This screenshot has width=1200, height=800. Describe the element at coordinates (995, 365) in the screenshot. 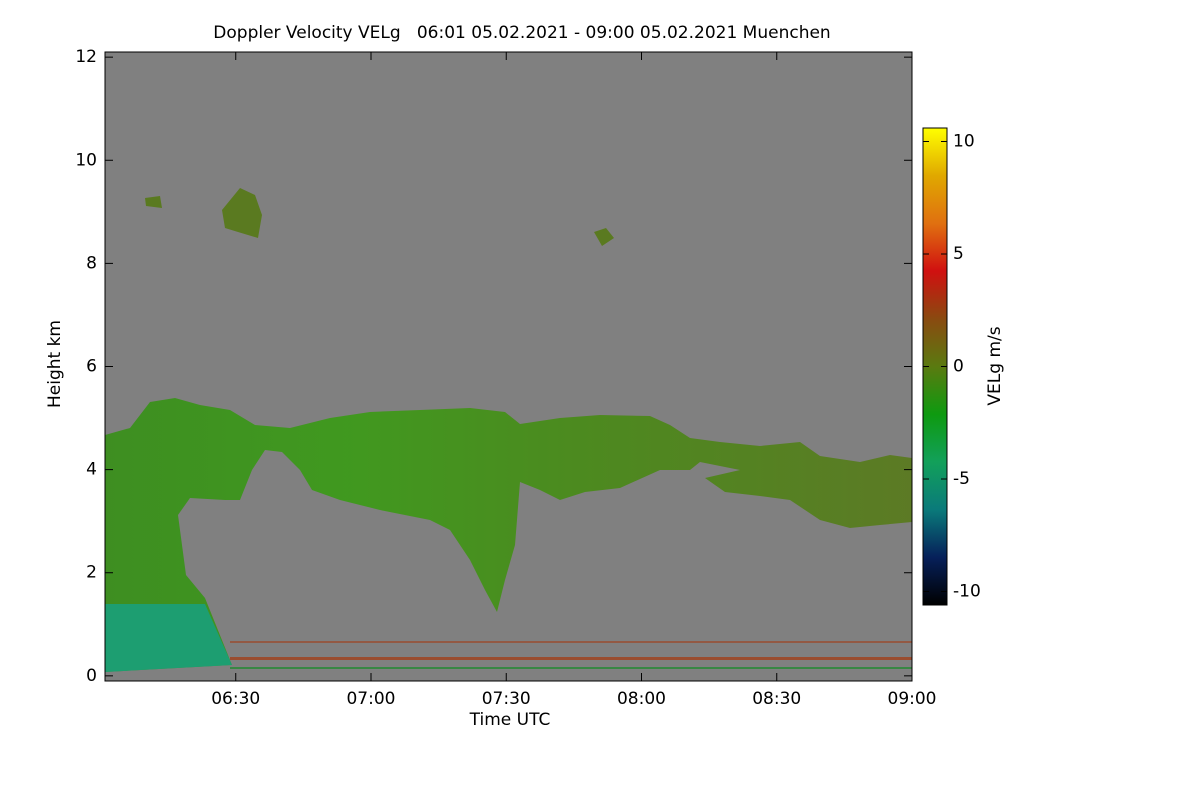

I see `colorbar-label: VELg m/s` at that location.